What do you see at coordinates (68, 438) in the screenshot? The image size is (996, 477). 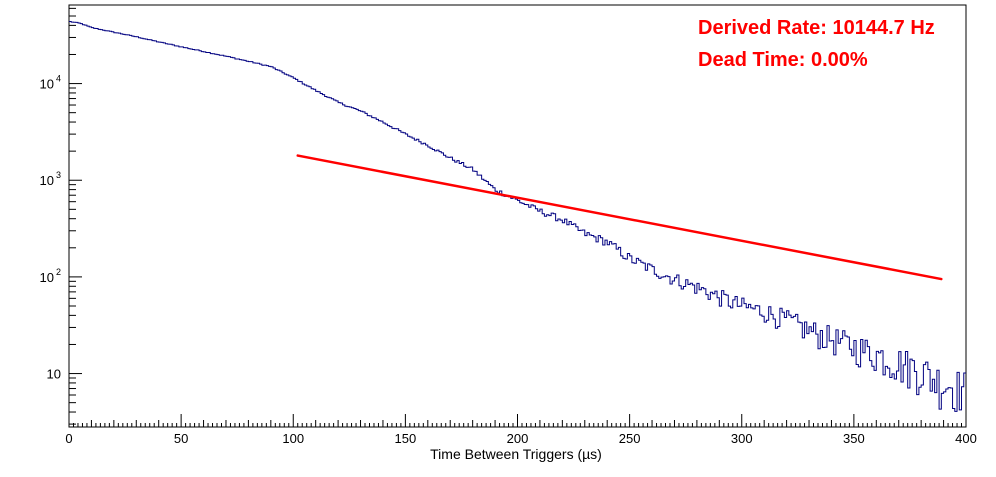 I see `x-tick-label: 0` at bounding box center [68, 438].